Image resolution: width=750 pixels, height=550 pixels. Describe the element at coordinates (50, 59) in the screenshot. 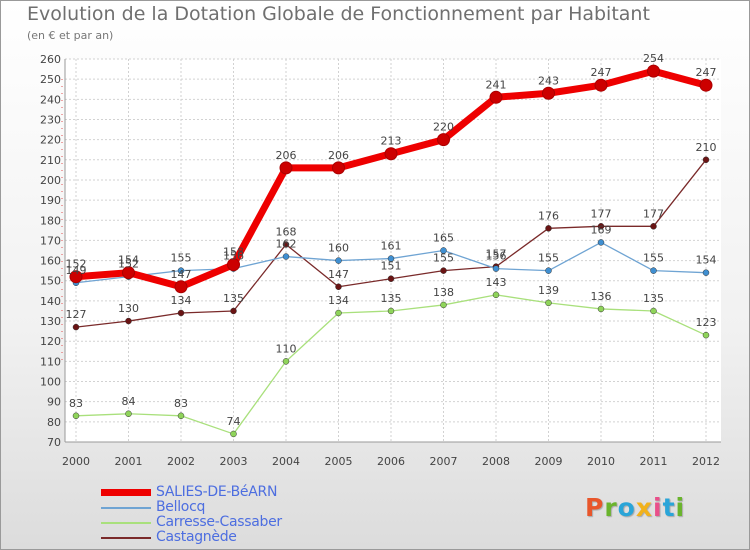

I see `y-tick-label: 260` at that location.